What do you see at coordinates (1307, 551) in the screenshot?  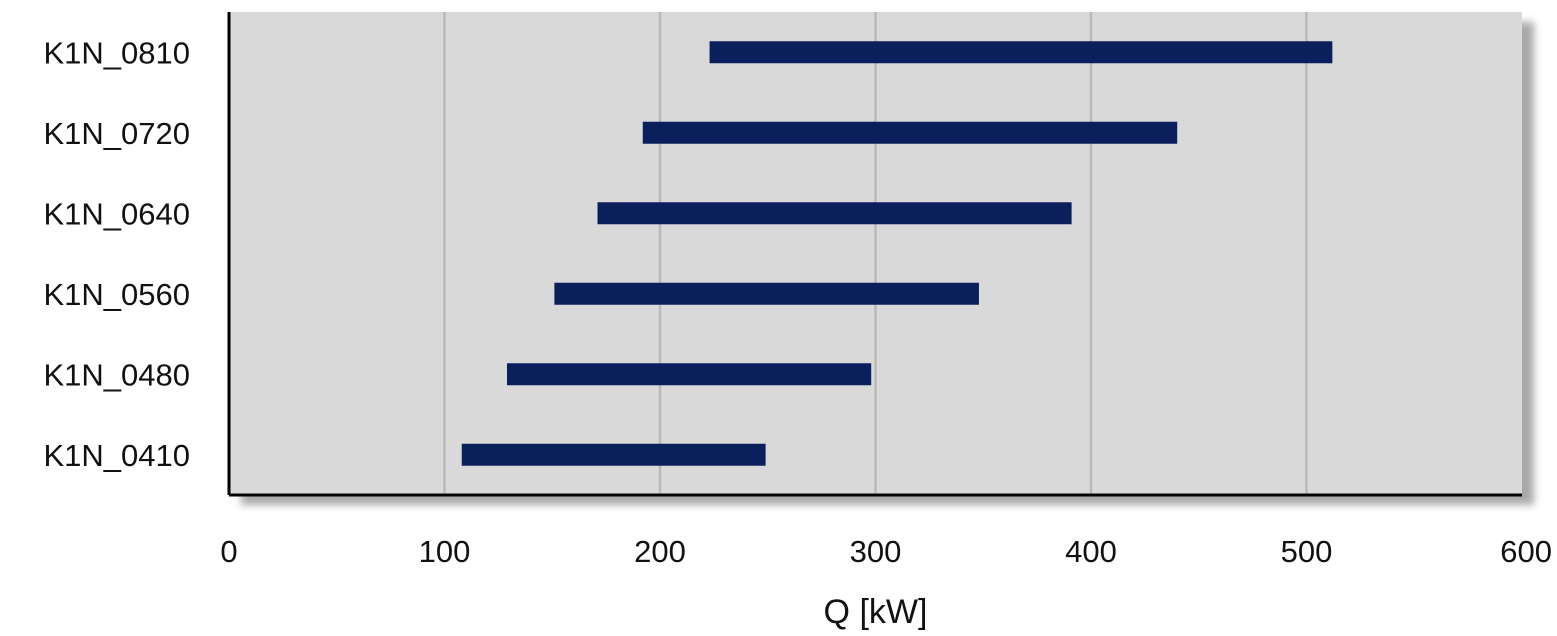 I see `x-tick-label: 500` at bounding box center [1307, 551].